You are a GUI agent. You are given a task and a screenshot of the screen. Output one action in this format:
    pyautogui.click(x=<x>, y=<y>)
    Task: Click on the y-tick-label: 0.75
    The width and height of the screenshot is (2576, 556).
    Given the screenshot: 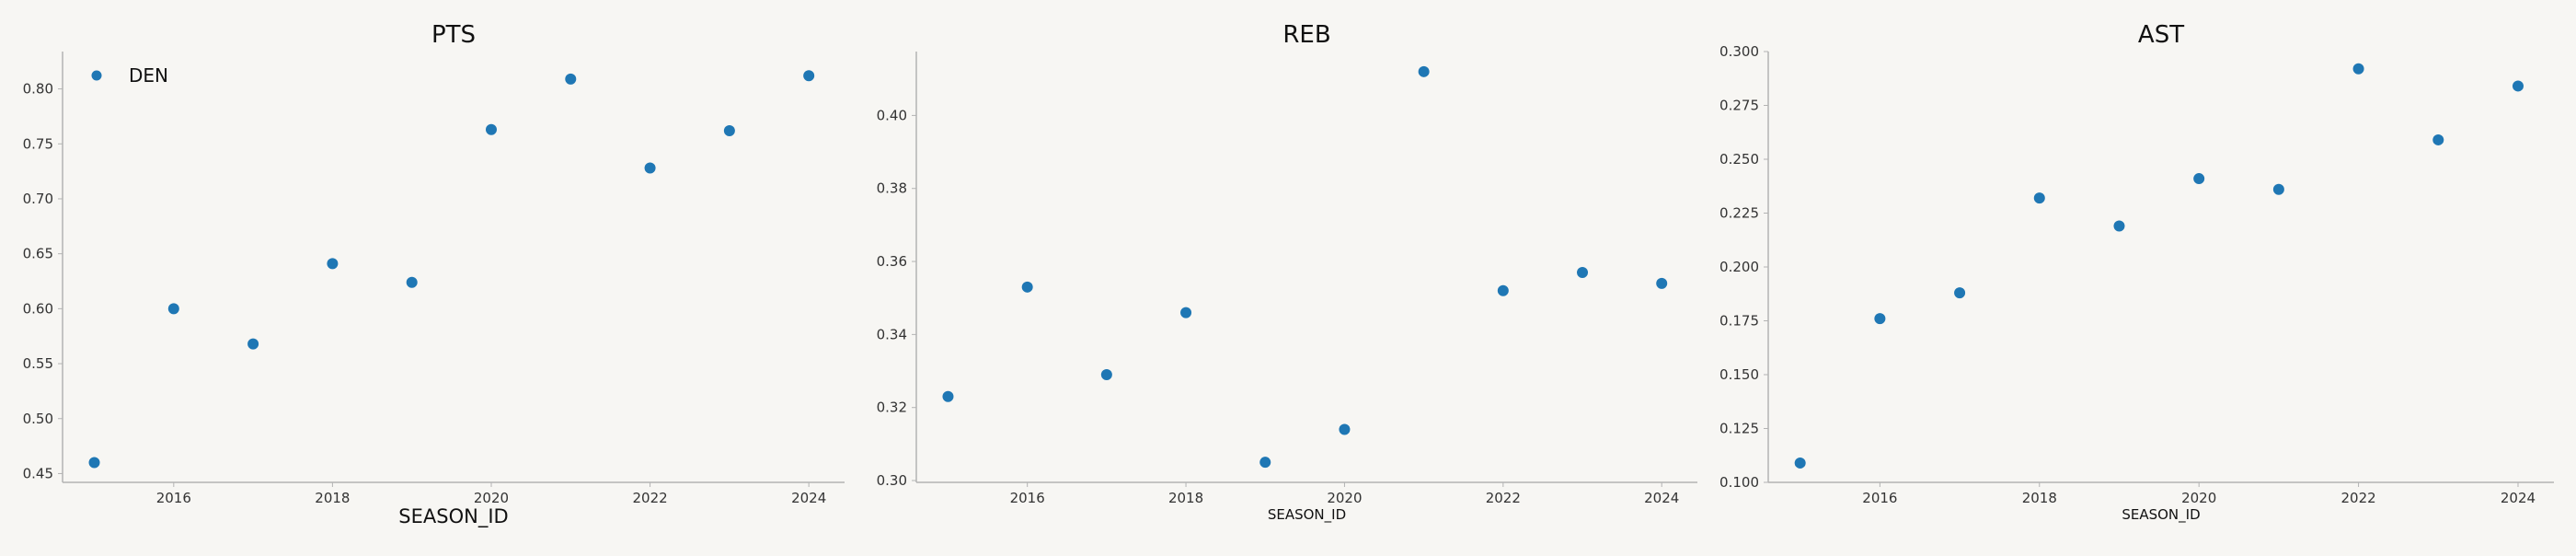 What is the action you would take?
    pyautogui.click(x=38, y=143)
    